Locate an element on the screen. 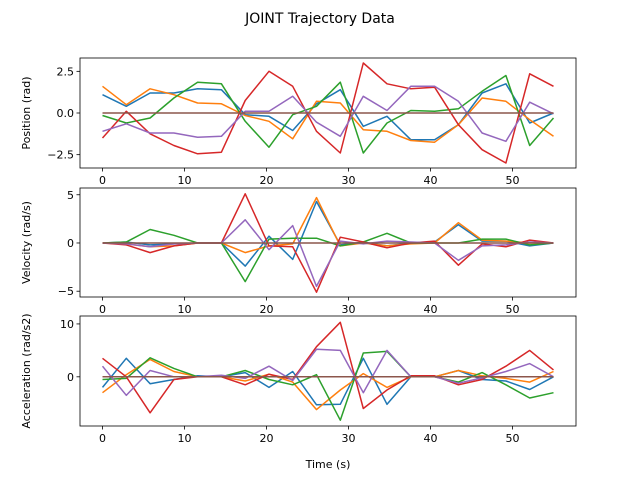 This screenshot has height=480, width=640. position-ylabel: Position (rad) is located at coordinates (26, 112).